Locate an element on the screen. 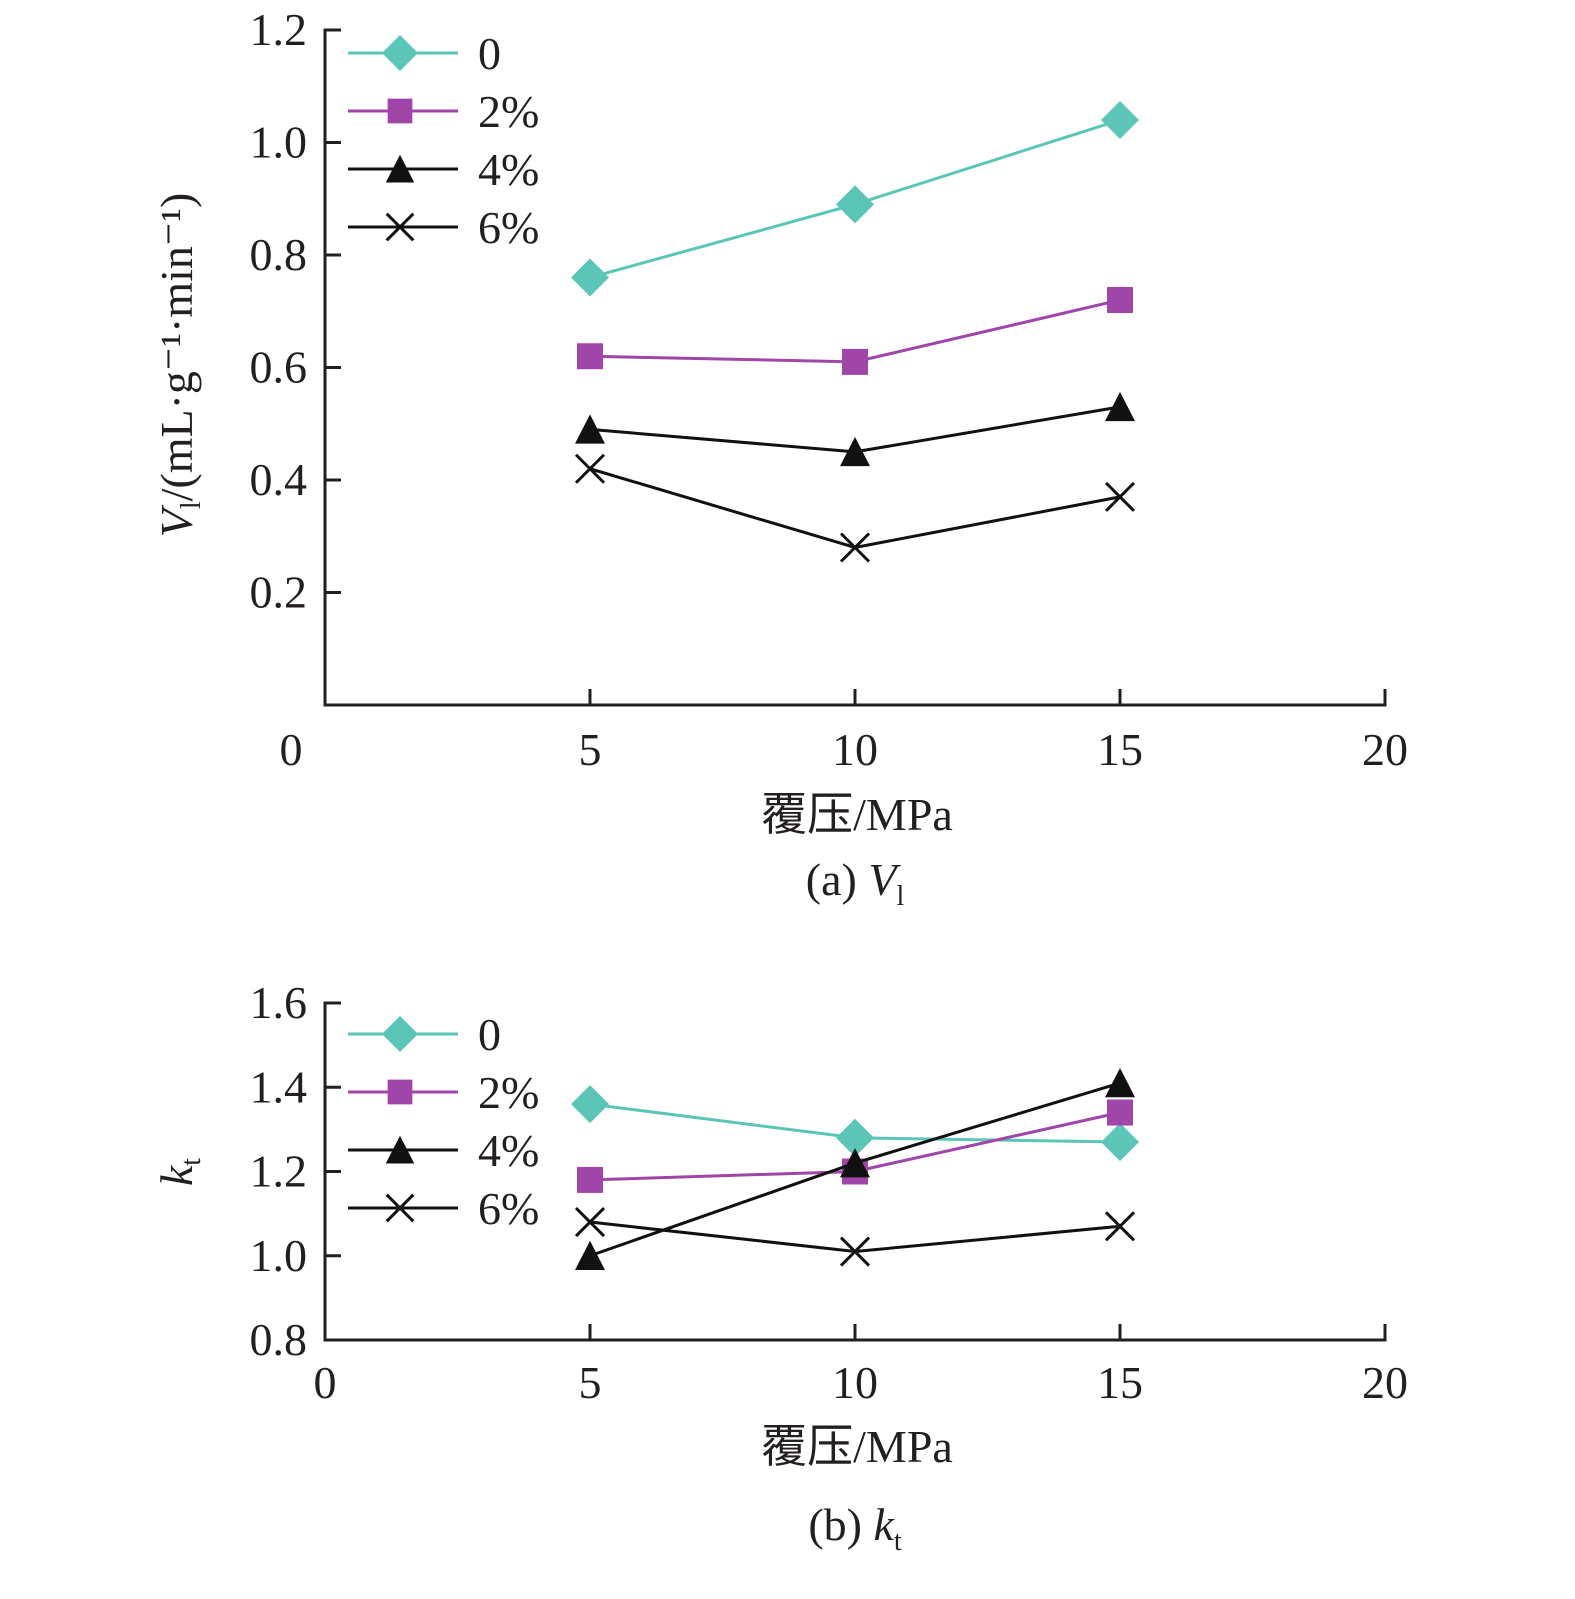  legend-item: 6% is located at coordinates (443, 1208).